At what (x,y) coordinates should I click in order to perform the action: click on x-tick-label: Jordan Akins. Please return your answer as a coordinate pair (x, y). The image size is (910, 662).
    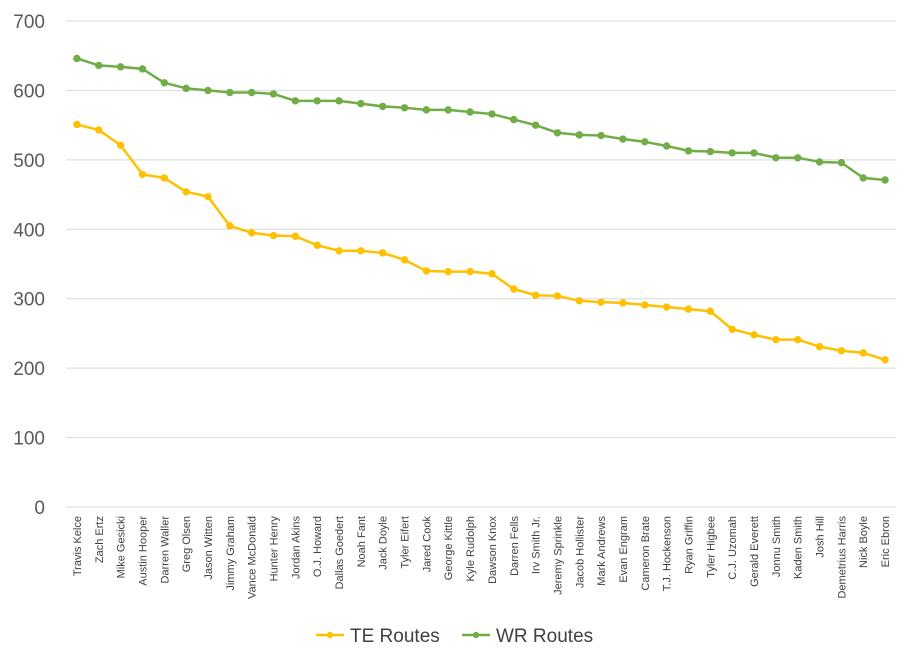
    Looking at the image, I should click on (296, 547).